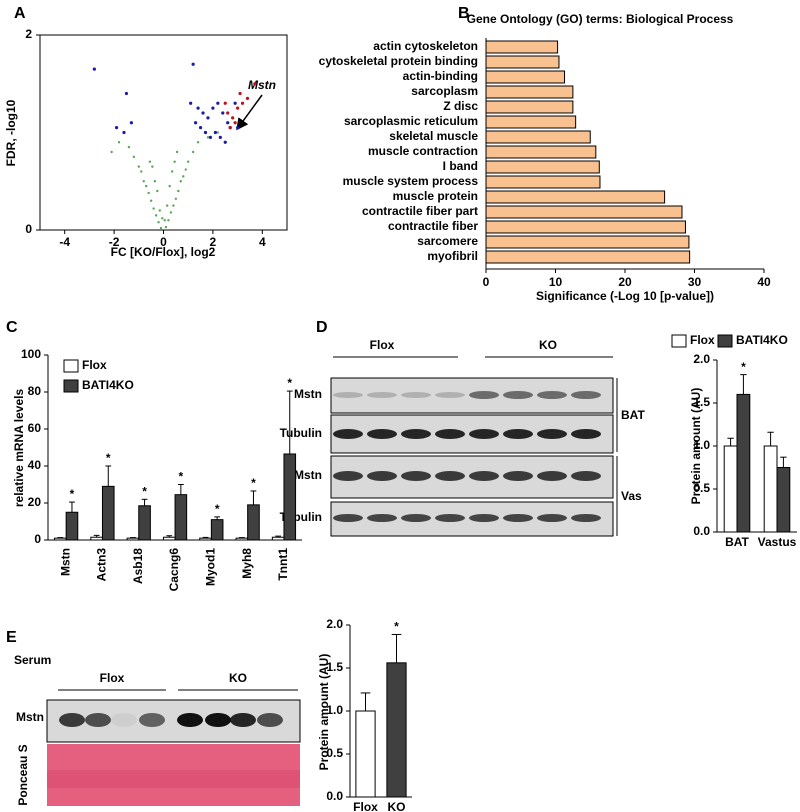  I want to click on category-label: contractile fiber, so click(433, 226).